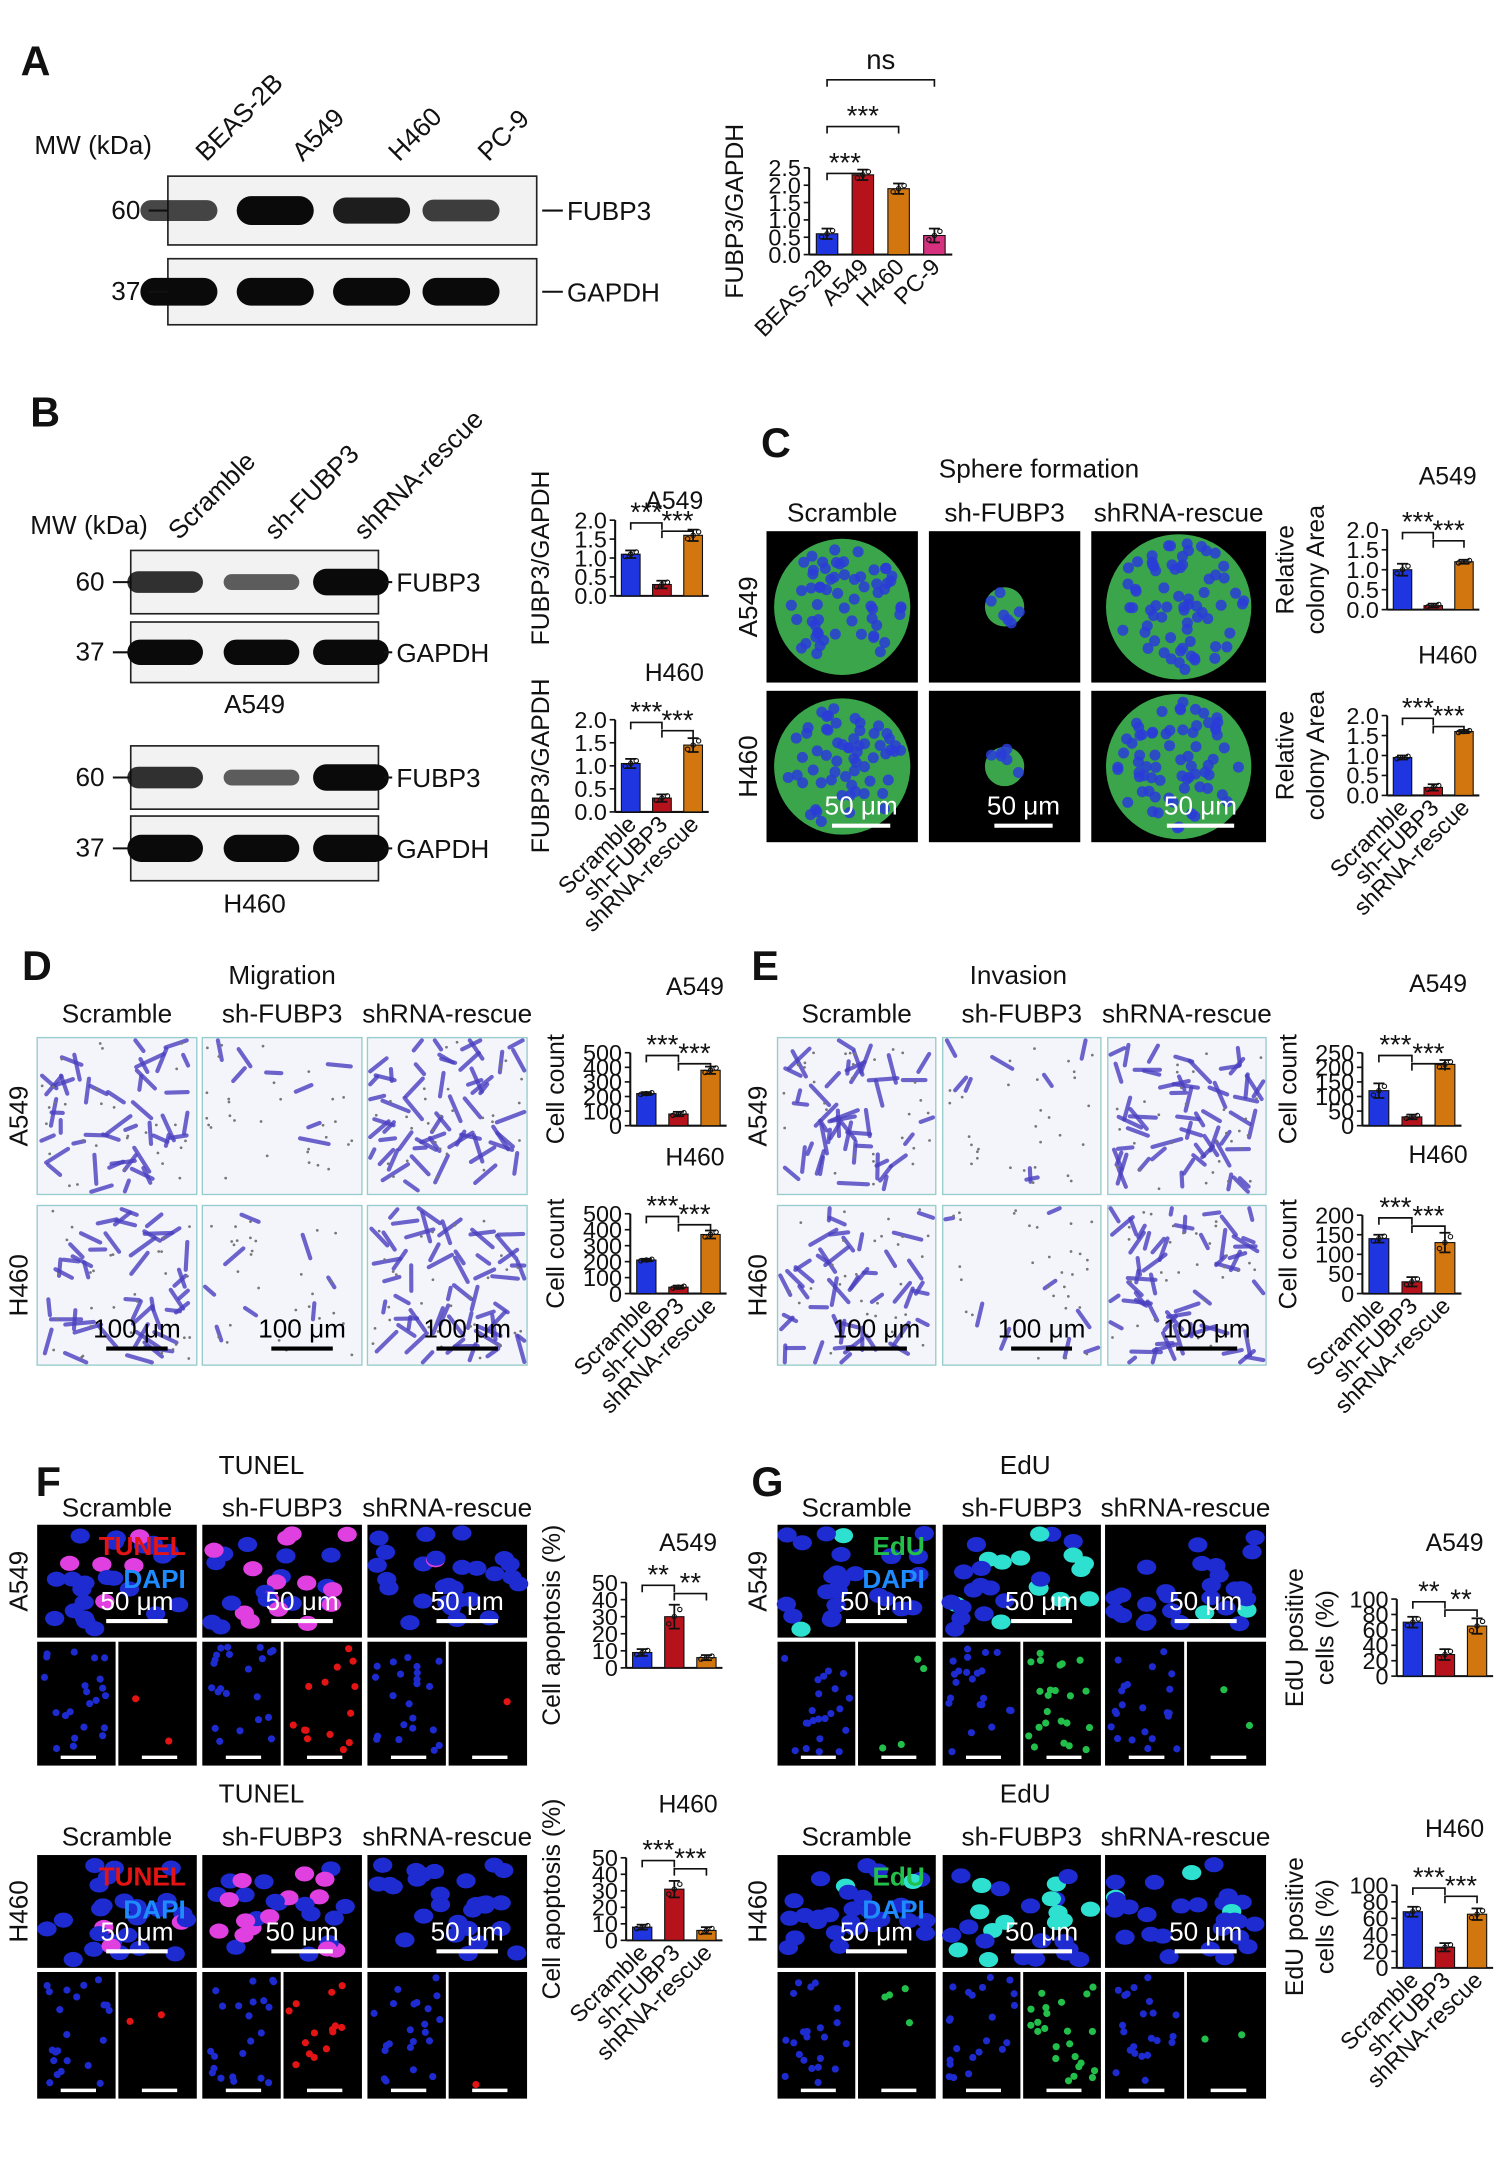 This screenshot has height=2167, width=1500. I want to click on mw-label: MW (kDa), so click(89, 525).